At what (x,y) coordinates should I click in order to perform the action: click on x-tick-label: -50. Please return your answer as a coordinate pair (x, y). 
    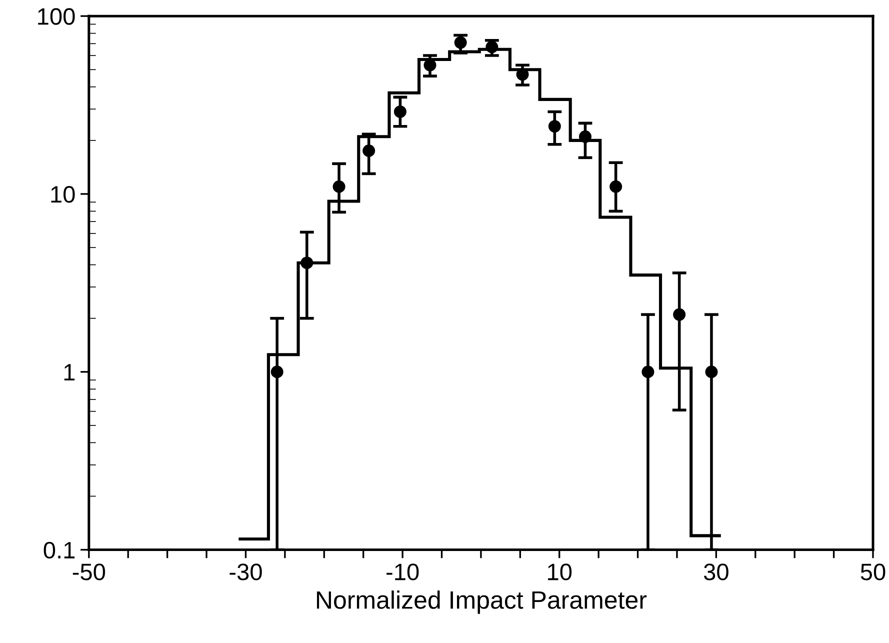
    Looking at the image, I should click on (89, 572).